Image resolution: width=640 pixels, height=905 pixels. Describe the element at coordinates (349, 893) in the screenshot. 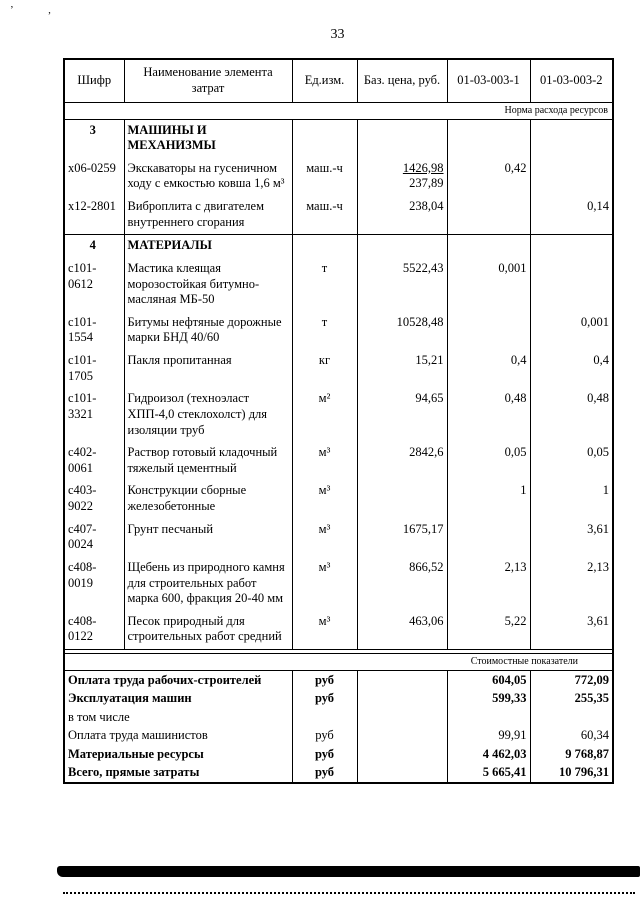

I see `scan-artifact-dotted-line` at that location.